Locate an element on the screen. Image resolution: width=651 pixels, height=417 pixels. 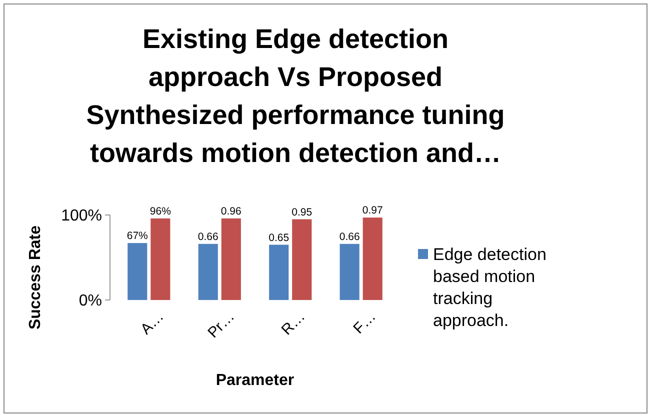
data-label: 67% is located at coordinates (137, 236).